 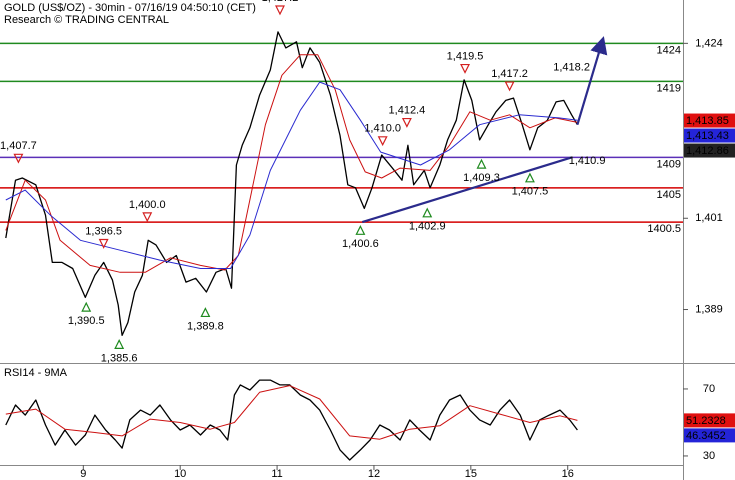 What do you see at coordinates (427, 227) in the screenshot?
I see `marker-label: 1,402.9` at bounding box center [427, 227].